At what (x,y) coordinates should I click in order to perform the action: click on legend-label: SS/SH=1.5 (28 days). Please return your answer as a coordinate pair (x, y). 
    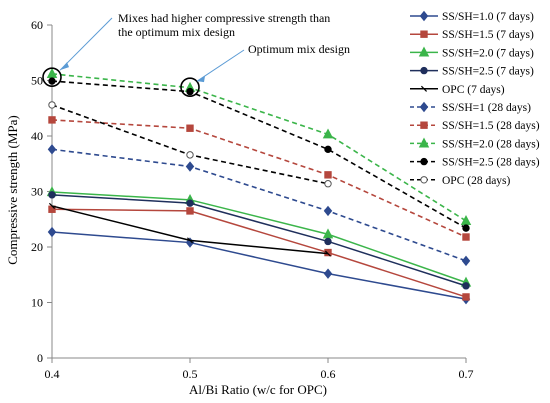
    Looking at the image, I should click on (491, 126).